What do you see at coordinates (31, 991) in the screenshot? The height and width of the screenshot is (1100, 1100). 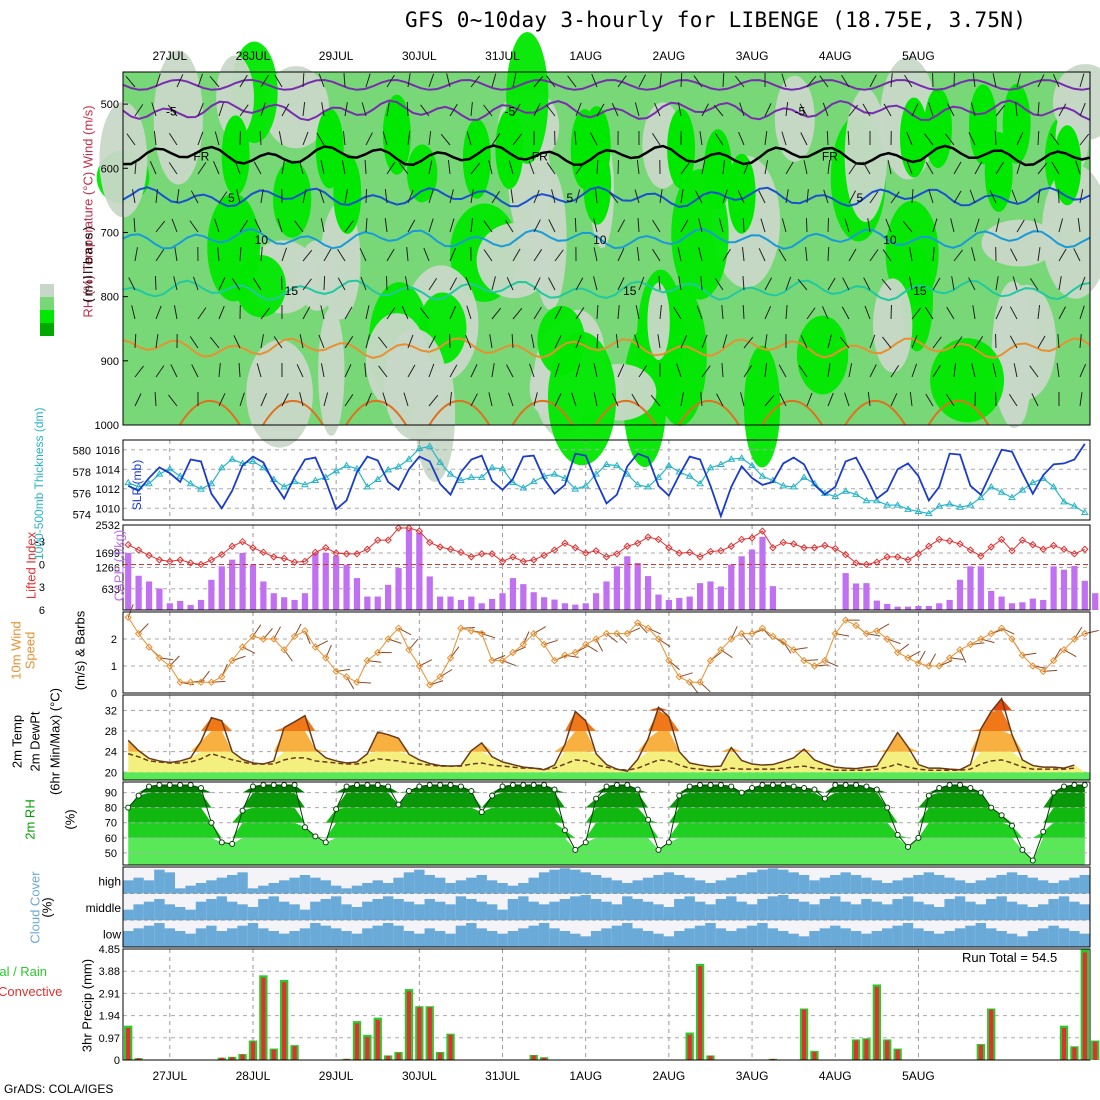 I see `panel8-label-convective: Convective` at bounding box center [31, 991].